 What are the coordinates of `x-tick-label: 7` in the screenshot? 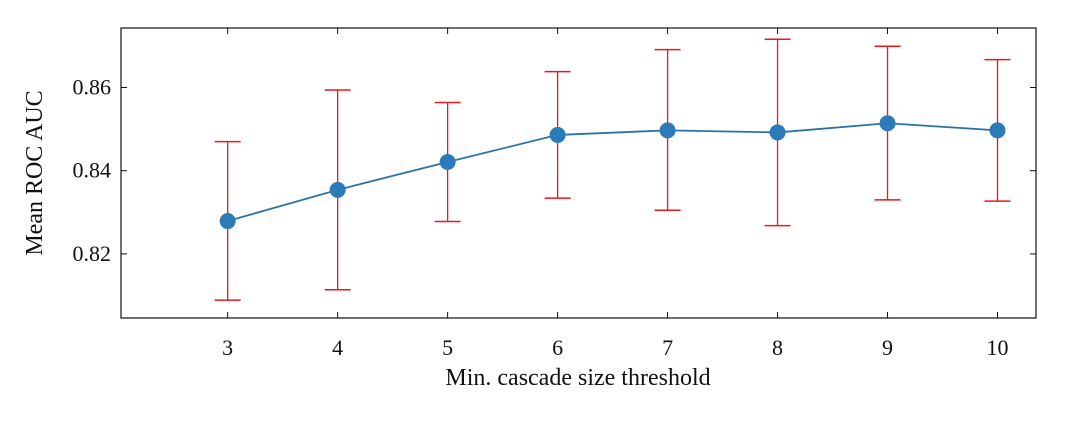 It's located at (667, 347).